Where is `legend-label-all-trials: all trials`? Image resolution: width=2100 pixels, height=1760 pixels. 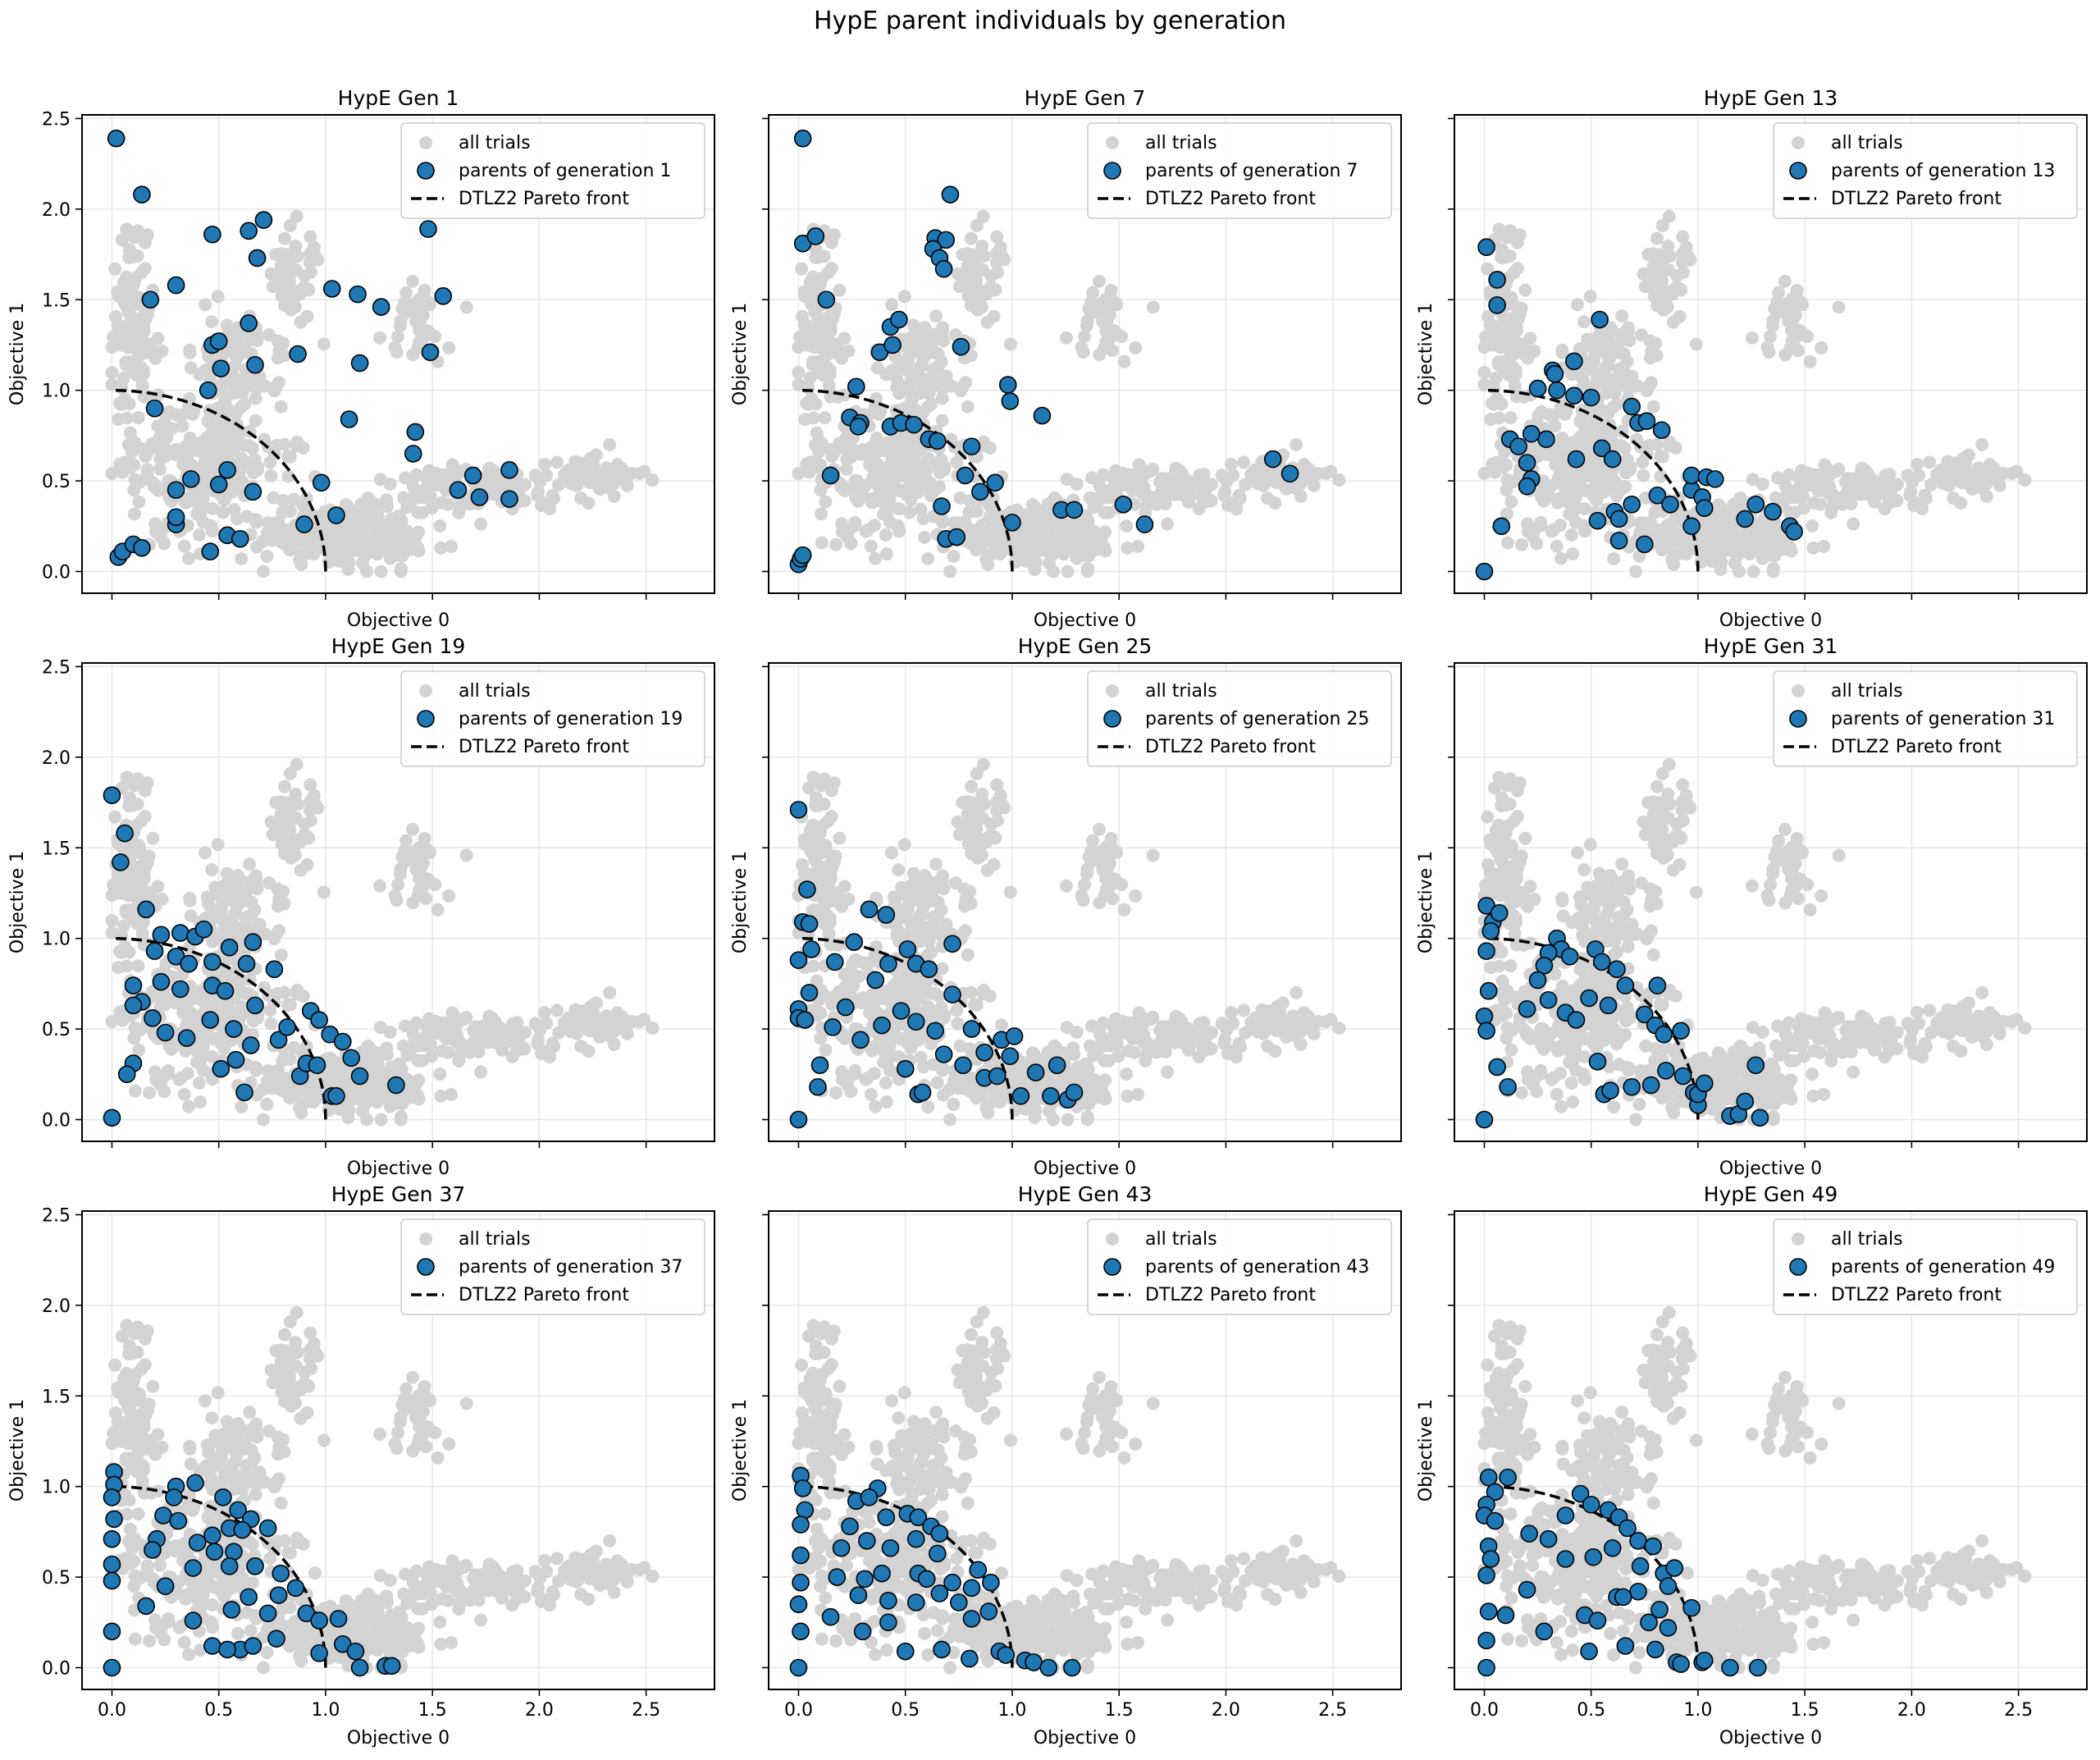
legend-label-all-trials: all trials is located at coordinates (1867, 143).